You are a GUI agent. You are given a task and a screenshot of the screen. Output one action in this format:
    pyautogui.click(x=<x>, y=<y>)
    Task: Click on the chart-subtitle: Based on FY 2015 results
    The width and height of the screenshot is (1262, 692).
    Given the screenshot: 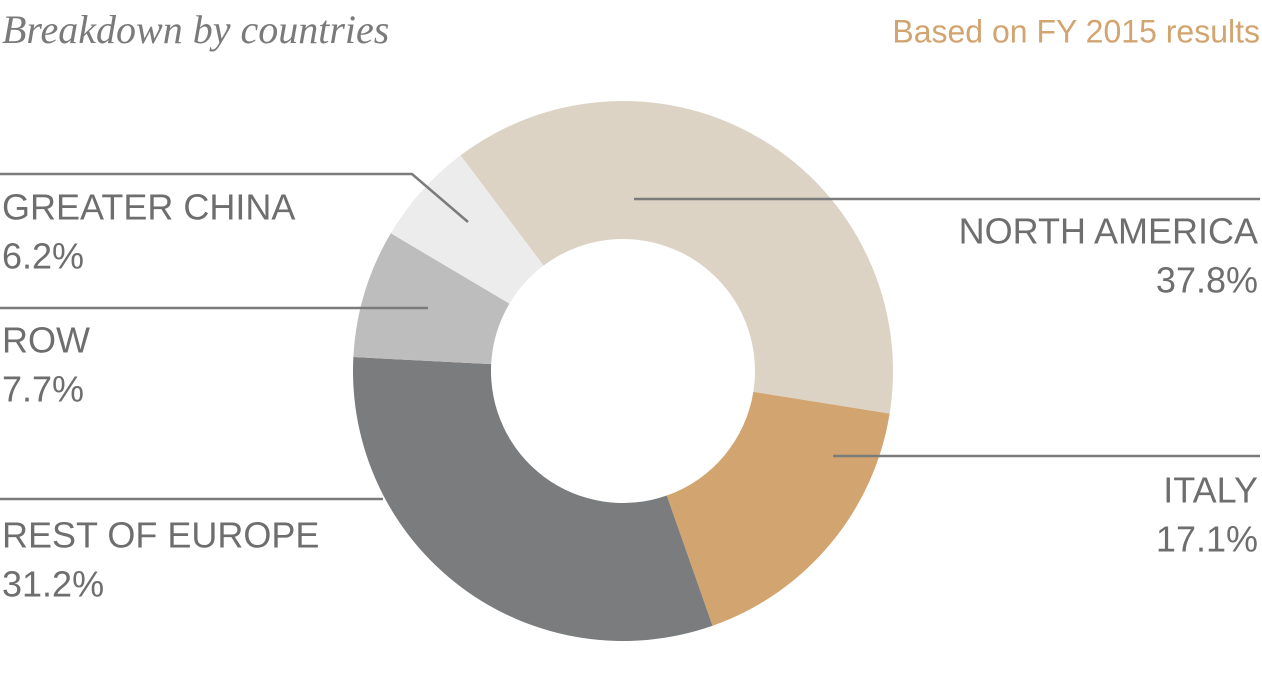 What is the action you would take?
    pyautogui.click(x=1076, y=31)
    